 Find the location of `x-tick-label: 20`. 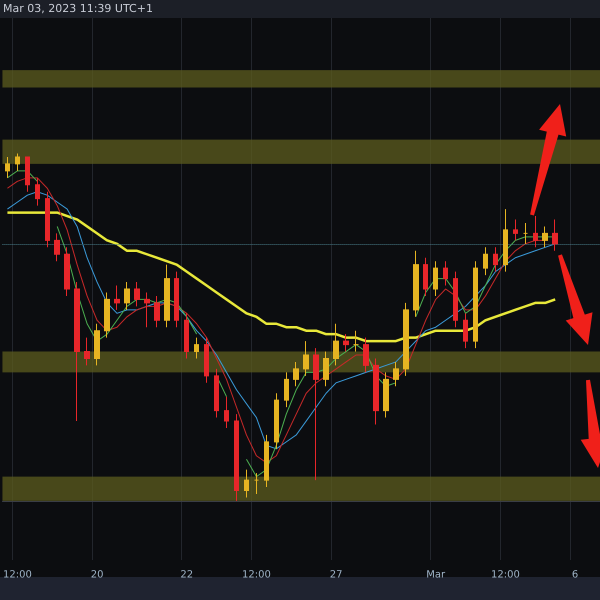

x-tick-label: 20 is located at coordinates (97, 575).